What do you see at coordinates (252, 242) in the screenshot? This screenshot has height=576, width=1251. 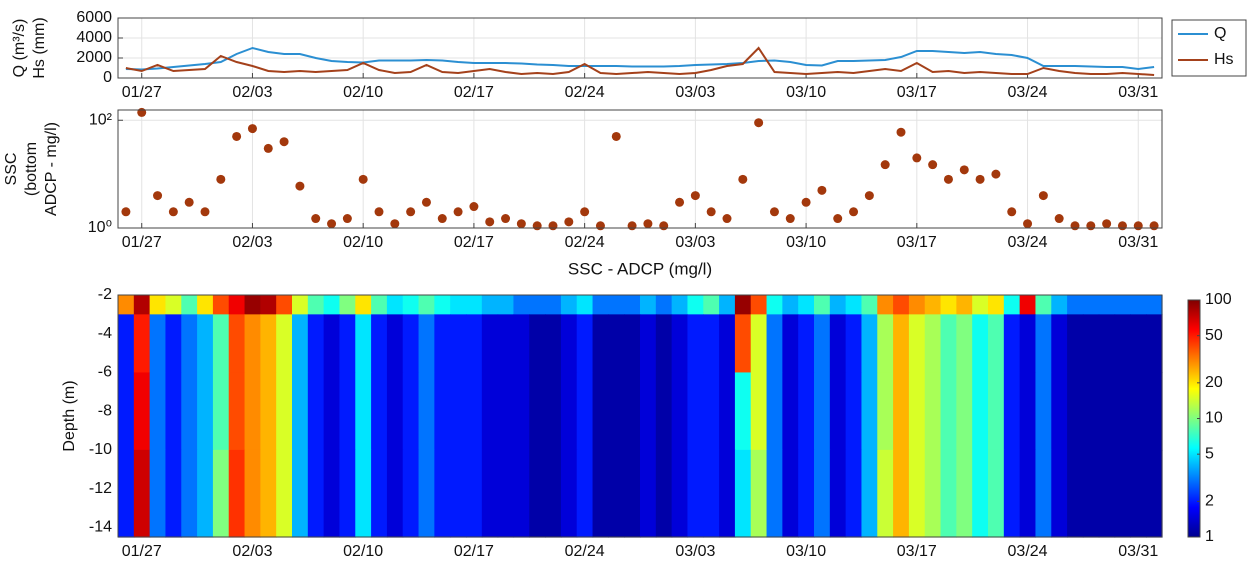 I see `x-tick-label: 02/03` at bounding box center [252, 242].